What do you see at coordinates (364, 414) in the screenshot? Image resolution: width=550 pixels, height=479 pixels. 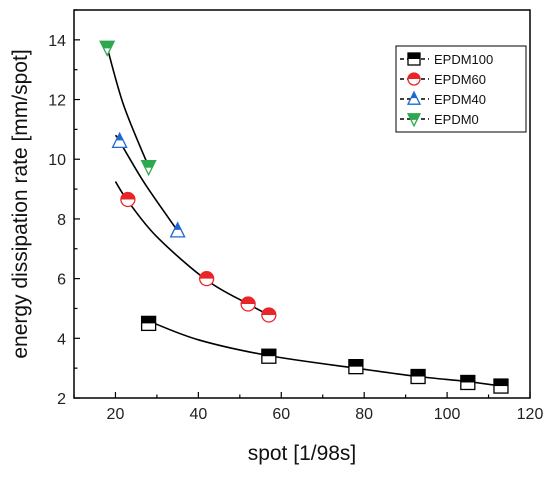 I see `x-tick-label: 80` at bounding box center [364, 414].